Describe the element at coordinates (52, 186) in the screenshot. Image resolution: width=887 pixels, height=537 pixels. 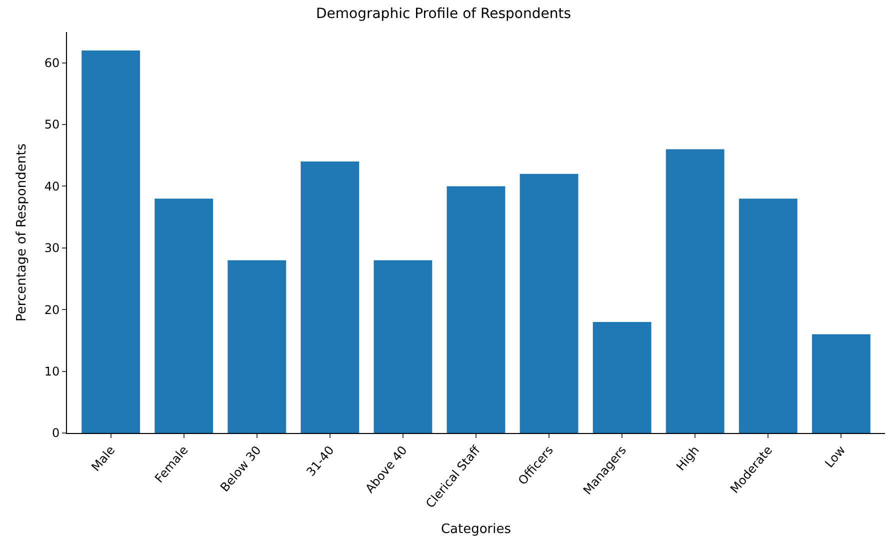
I see `y-tick-label: 40` at that location.